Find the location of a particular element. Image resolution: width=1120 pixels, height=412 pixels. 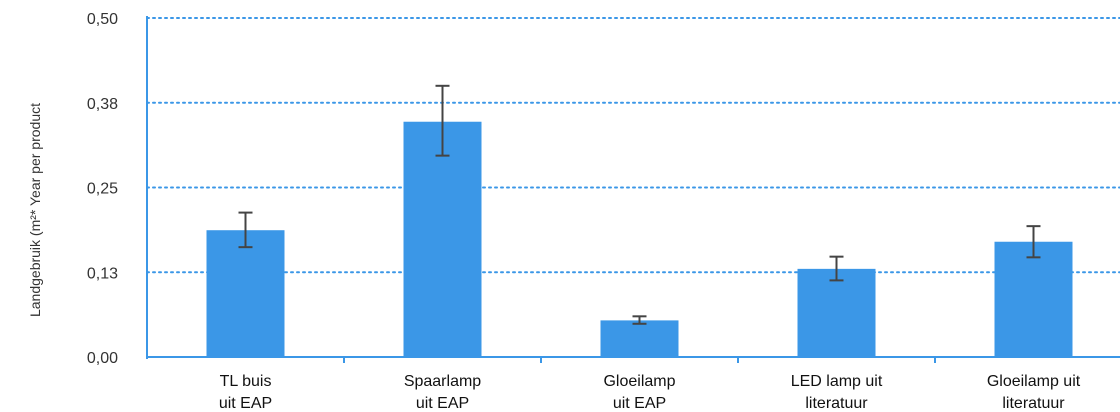

y-tick-label: 0,00 is located at coordinates (102, 358).